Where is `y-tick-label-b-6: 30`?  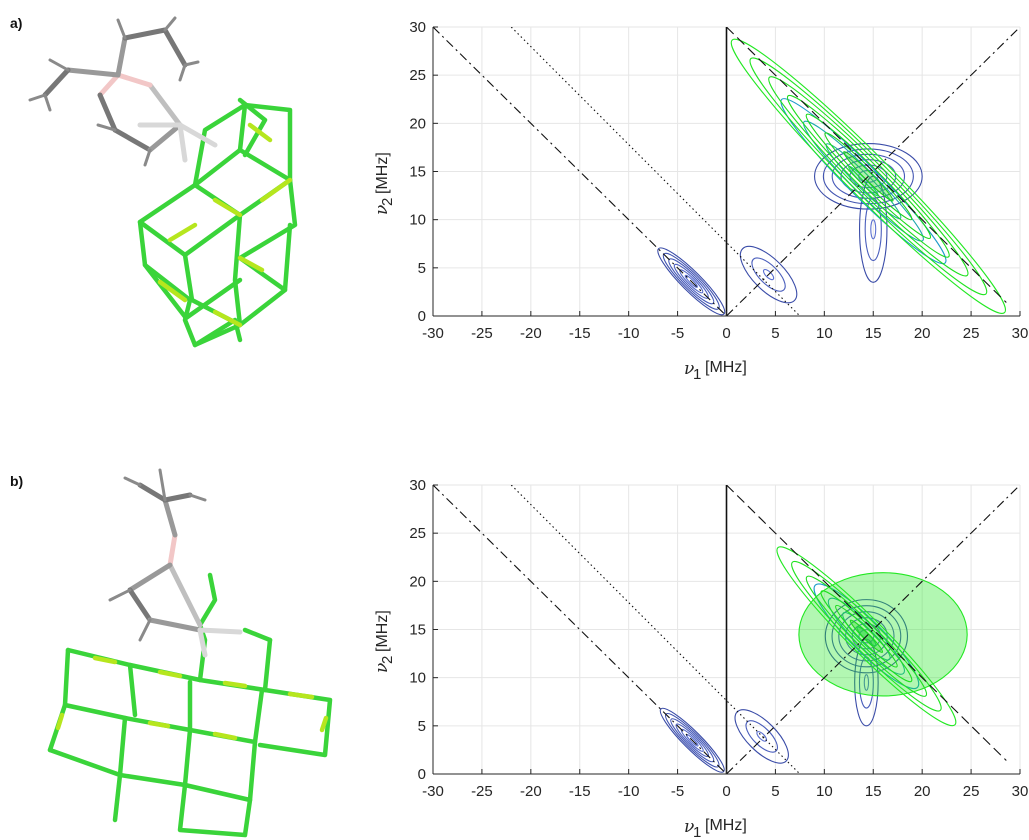 y-tick-label-b-6: 30 is located at coordinates (417, 485).